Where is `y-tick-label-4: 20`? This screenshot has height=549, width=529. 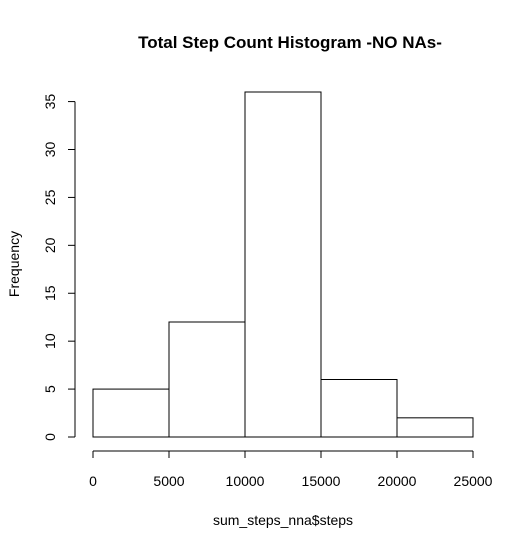 y-tick-label-4: 20 is located at coordinates (50, 245).